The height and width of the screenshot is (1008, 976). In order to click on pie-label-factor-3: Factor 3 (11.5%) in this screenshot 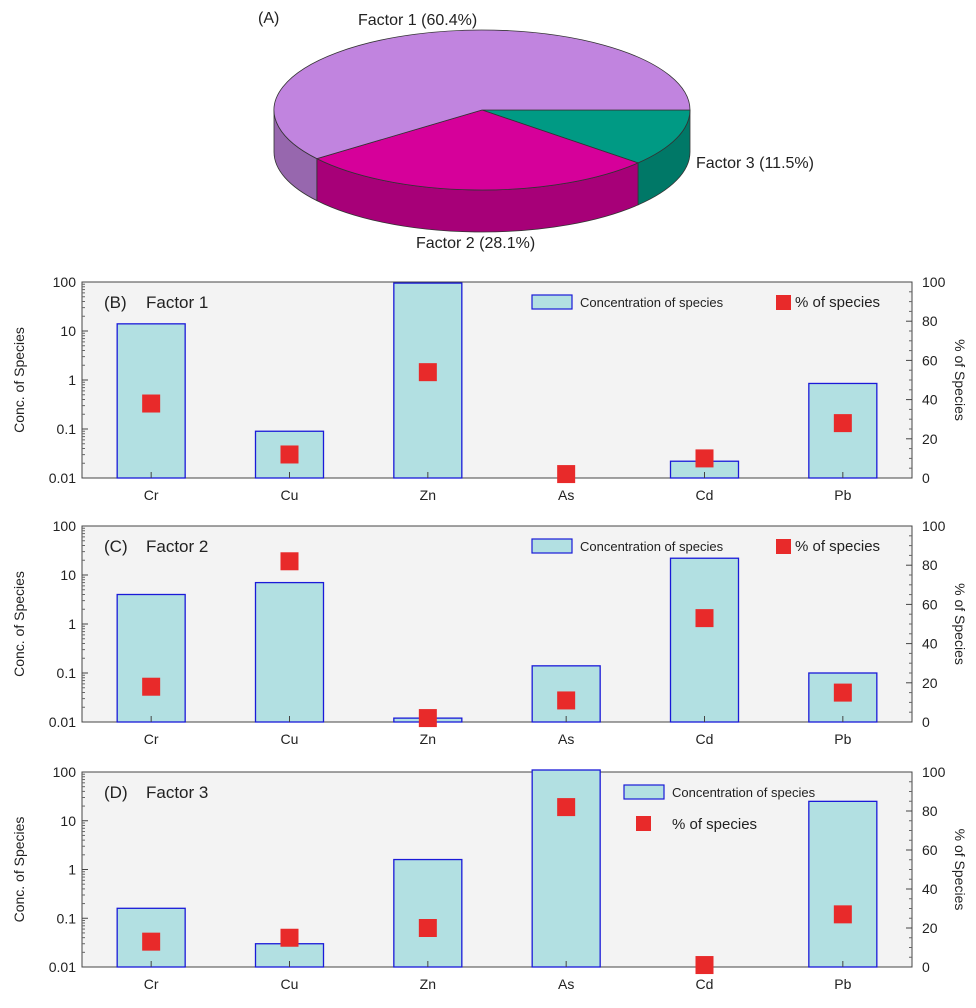, I will do `click(755, 163)`.